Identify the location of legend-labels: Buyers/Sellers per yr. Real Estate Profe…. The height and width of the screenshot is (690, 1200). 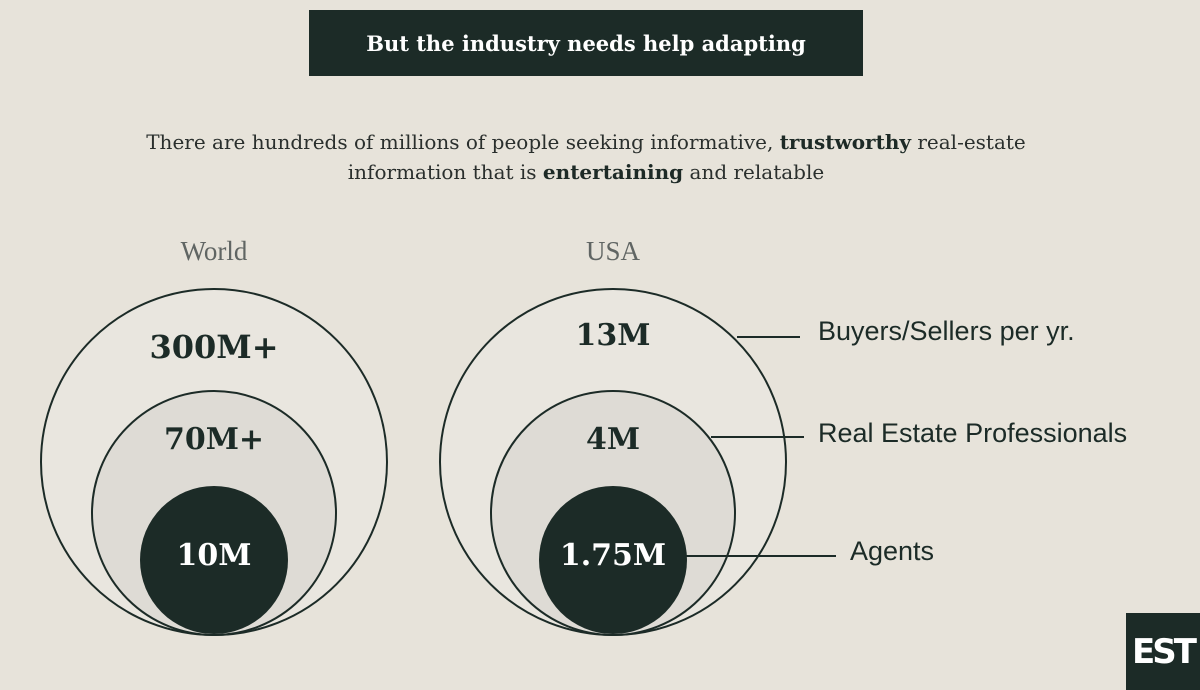
(972, 441).